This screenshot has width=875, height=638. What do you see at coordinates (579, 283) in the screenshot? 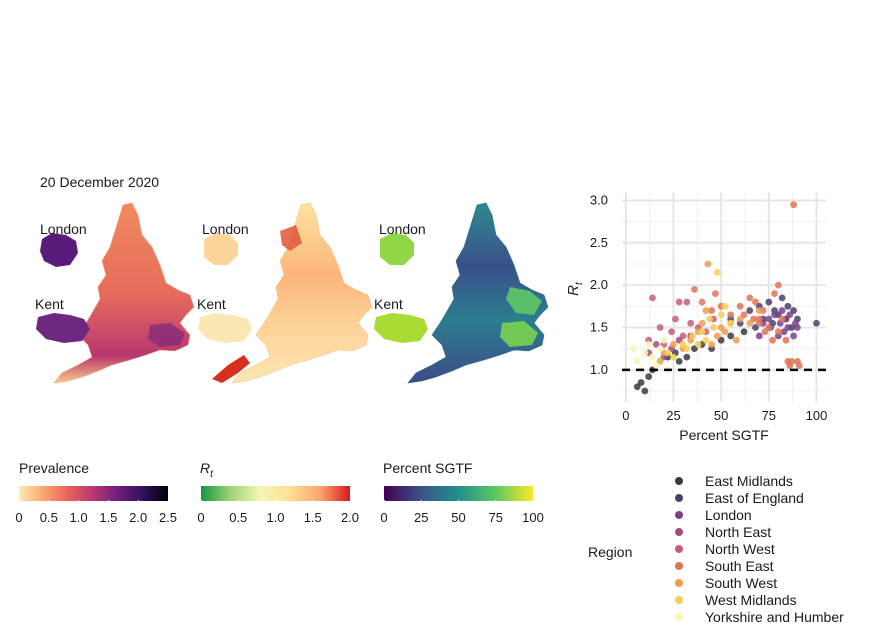
I see `y-axis-label-subscript: t` at bounding box center [579, 283].